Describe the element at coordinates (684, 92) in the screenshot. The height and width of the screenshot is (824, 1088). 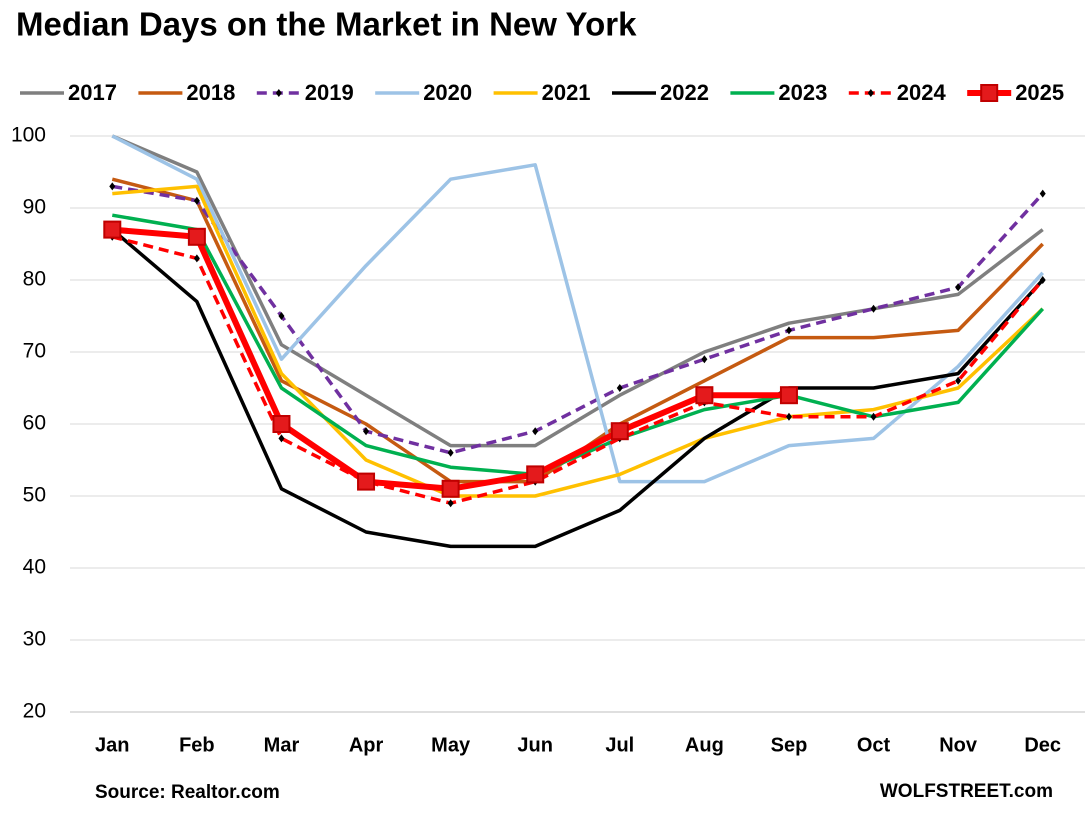
I see `legend-label: 2022` at that location.